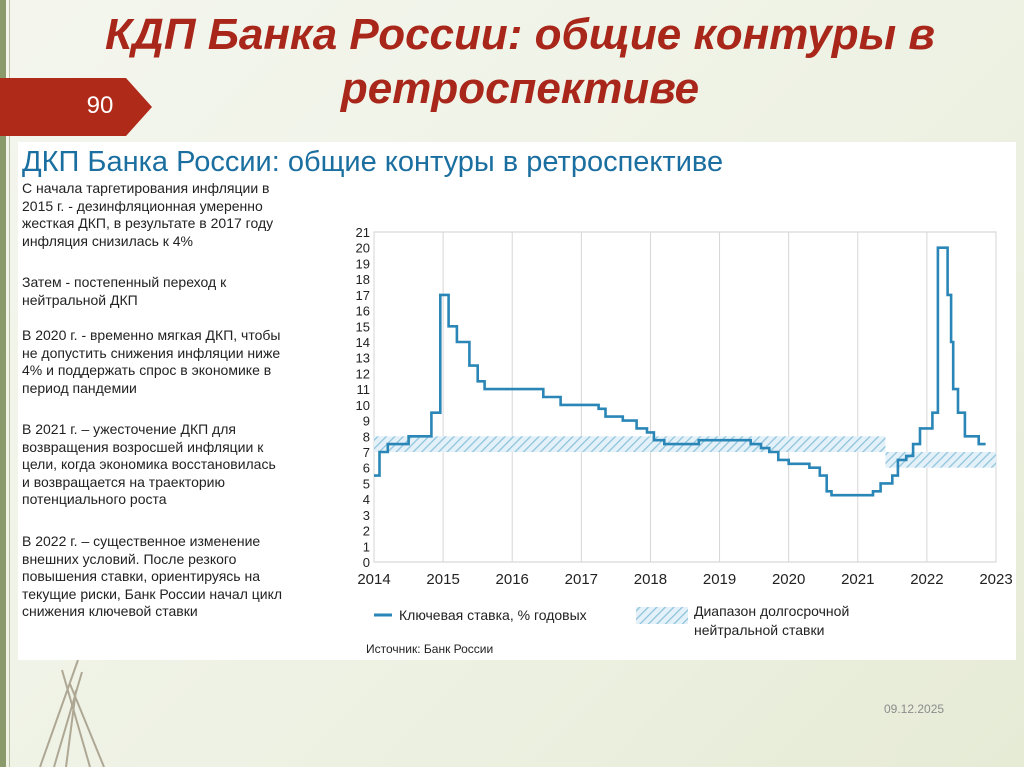 Image resolution: width=1024 pixels, height=767 pixels. Describe the element at coordinates (650, 579) in the screenshot. I see `x-tick-label: 2018` at that location.